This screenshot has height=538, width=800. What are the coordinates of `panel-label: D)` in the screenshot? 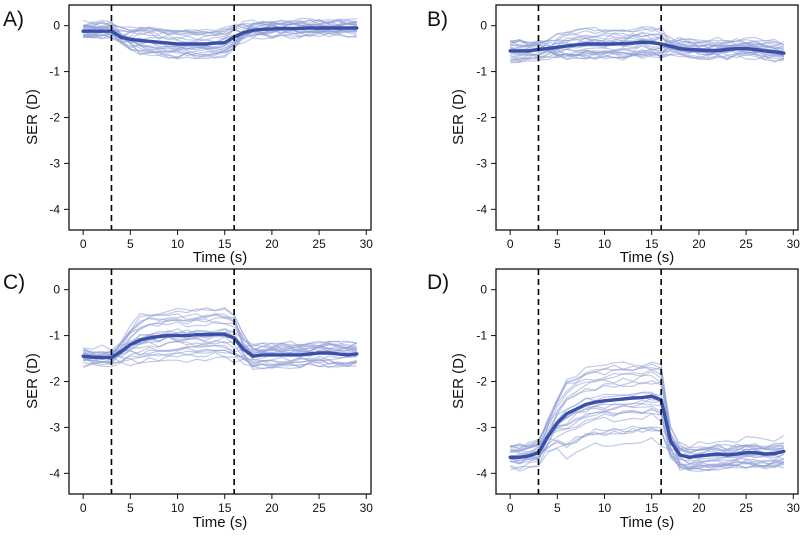 It's located at (438, 282).